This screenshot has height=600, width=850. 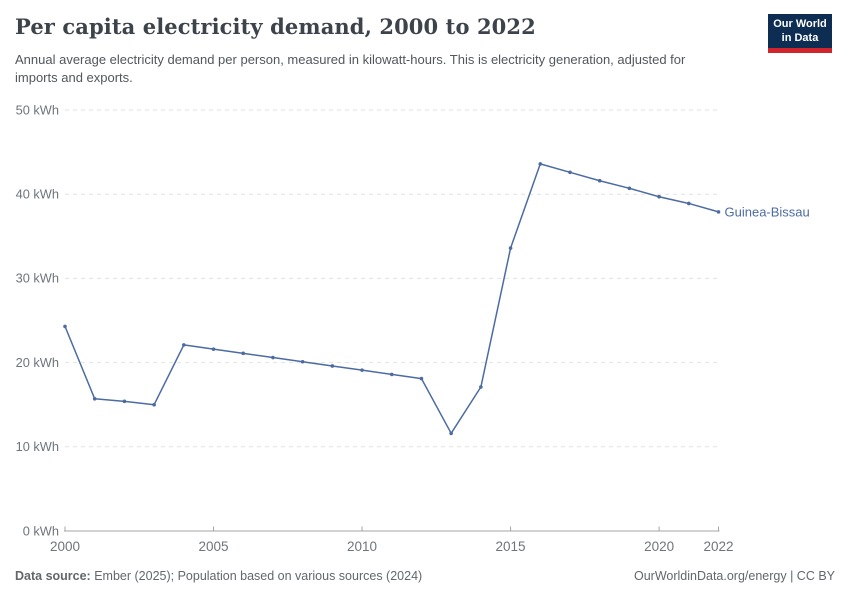 I want to click on x-axis-tick-label: 2020, so click(x=659, y=546).